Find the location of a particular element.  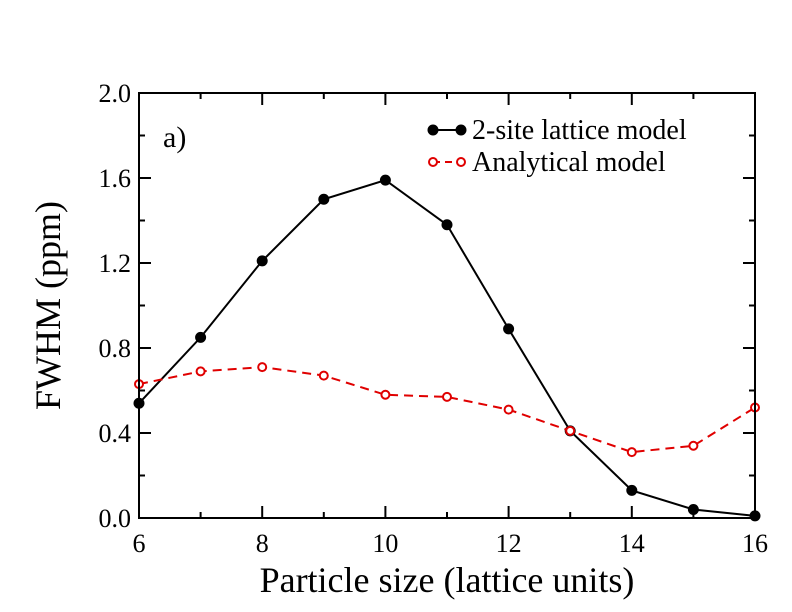

y-tick-label: 1.2 is located at coordinates (115, 263).